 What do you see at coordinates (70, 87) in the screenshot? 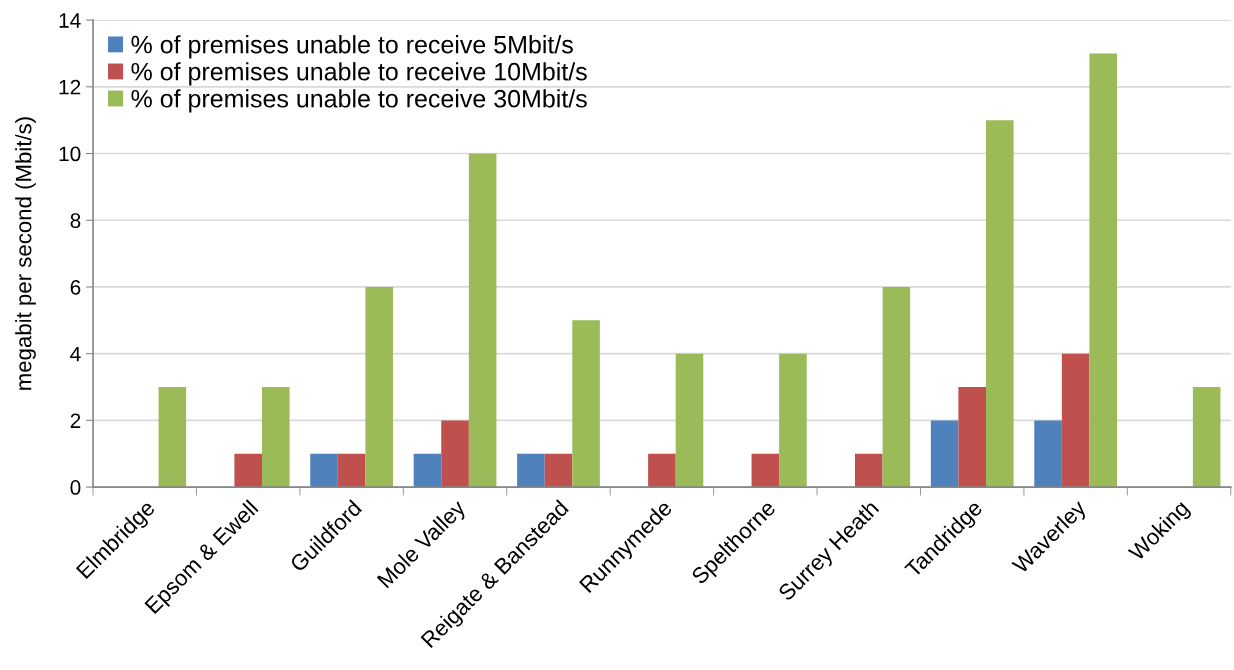
I see `y-tick-label: 12` at bounding box center [70, 87].